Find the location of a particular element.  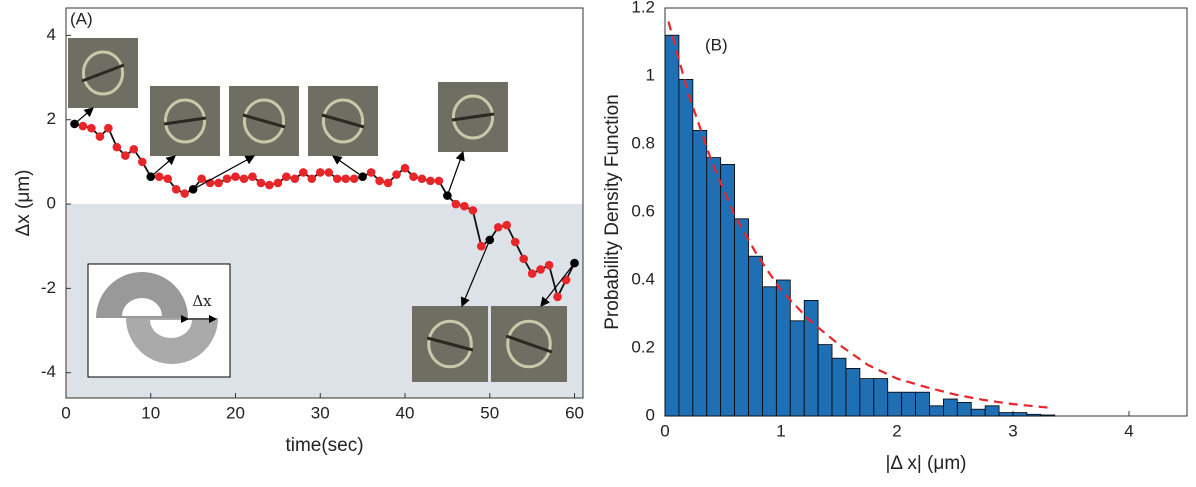

inset-shape-top-hole is located at coordinates (142, 307).